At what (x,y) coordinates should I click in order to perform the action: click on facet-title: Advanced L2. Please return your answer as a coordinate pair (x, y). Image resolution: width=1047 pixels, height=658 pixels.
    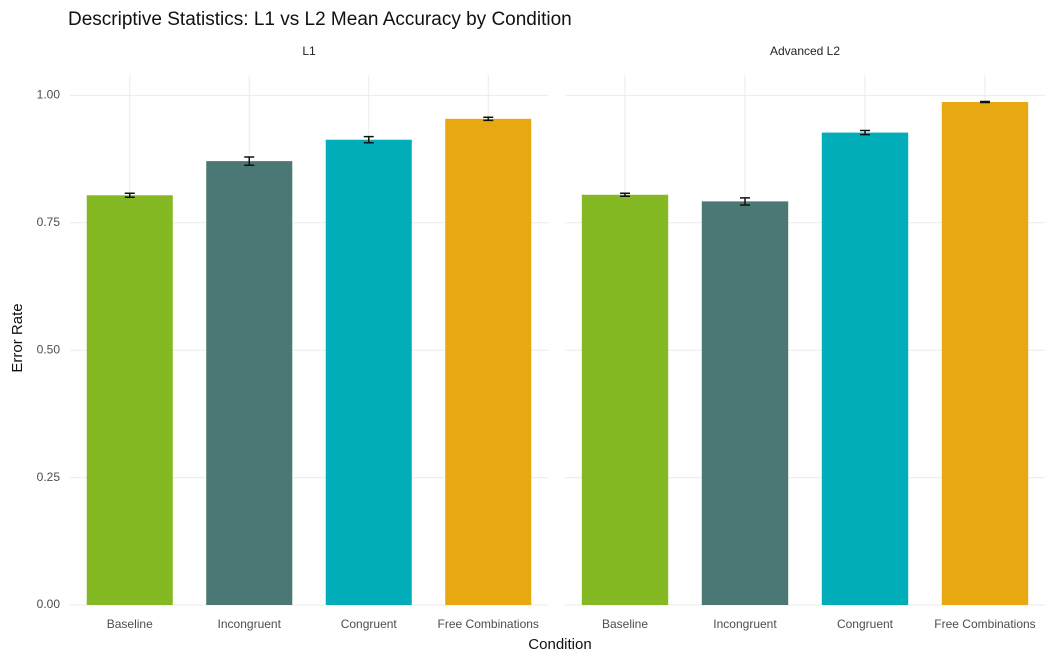
    Looking at the image, I should click on (805, 51).